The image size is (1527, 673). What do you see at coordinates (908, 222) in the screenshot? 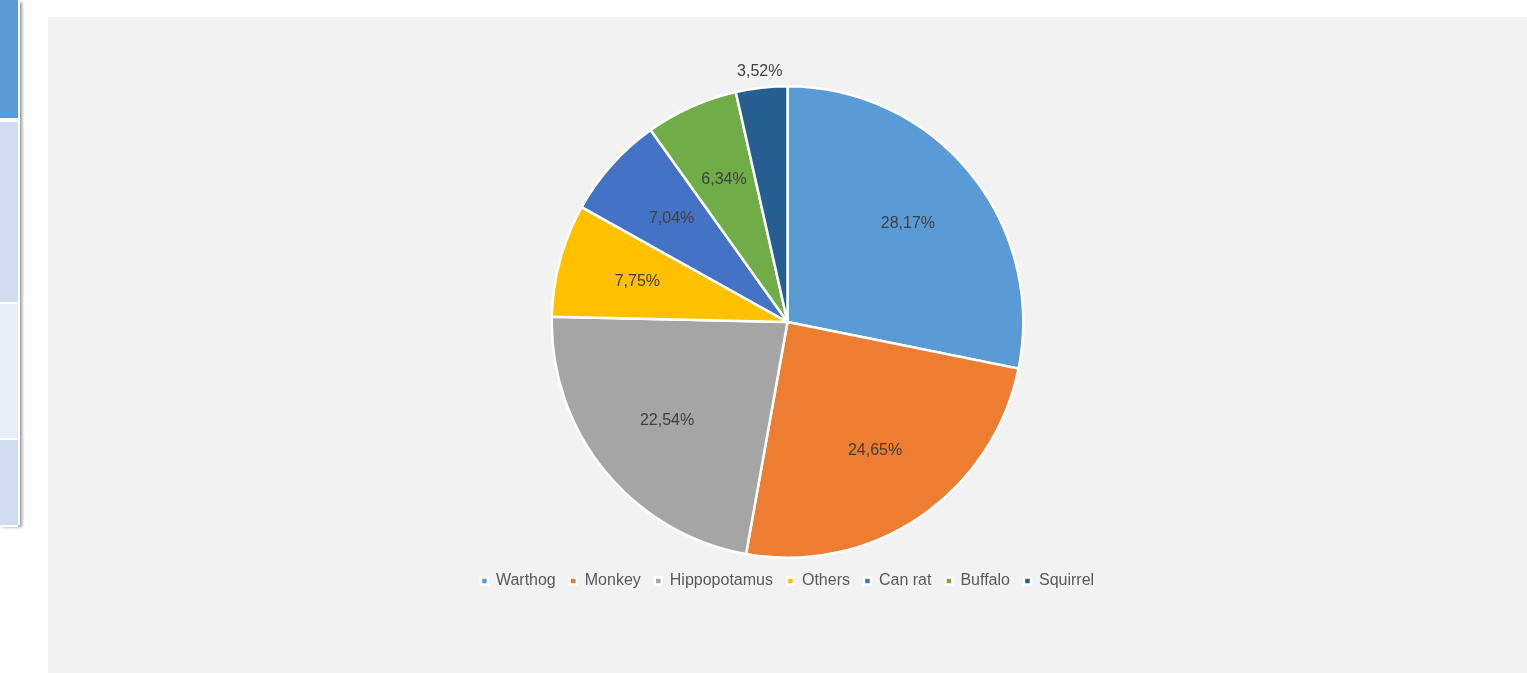
I see `data-label: 28,17%` at bounding box center [908, 222].